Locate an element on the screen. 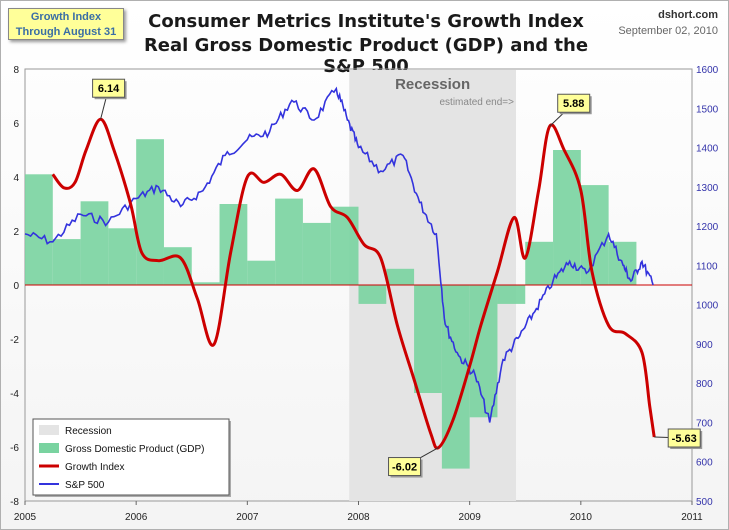 The image size is (729, 530). y-right-tick-label: 1600 is located at coordinates (707, 70).